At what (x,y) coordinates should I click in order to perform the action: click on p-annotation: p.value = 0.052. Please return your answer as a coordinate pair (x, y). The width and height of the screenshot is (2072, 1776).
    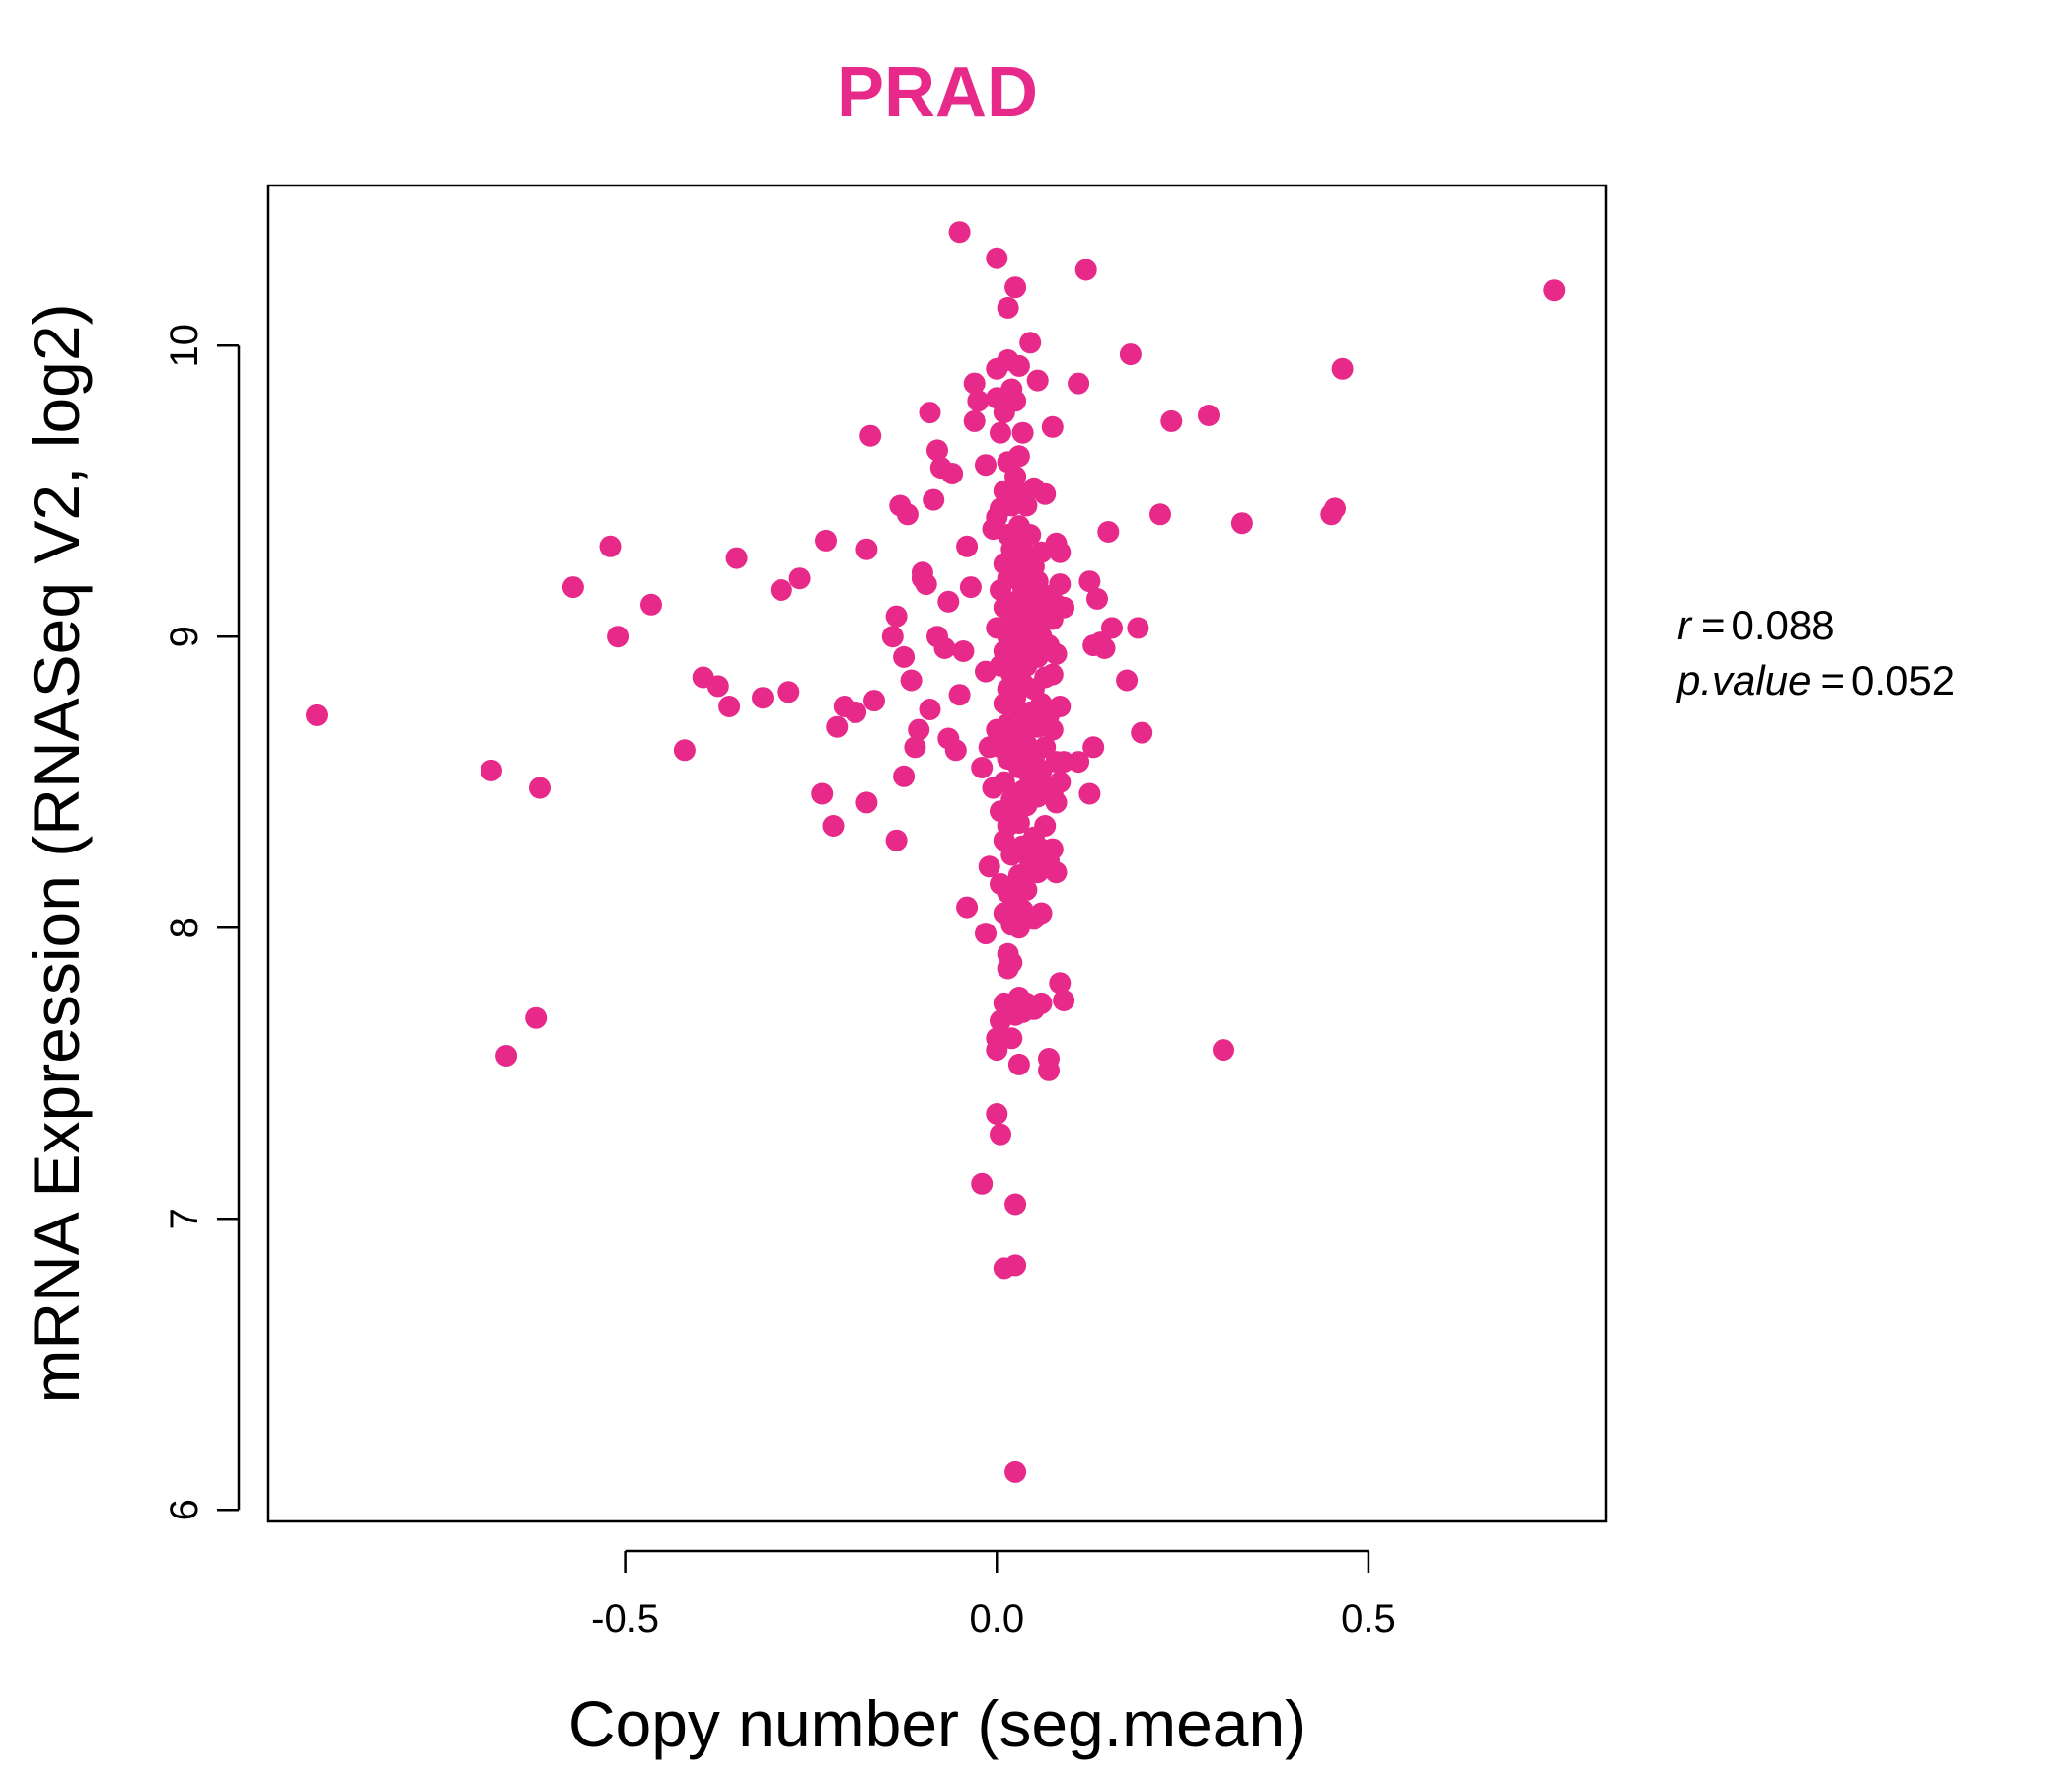
    Looking at the image, I should click on (1815, 680).